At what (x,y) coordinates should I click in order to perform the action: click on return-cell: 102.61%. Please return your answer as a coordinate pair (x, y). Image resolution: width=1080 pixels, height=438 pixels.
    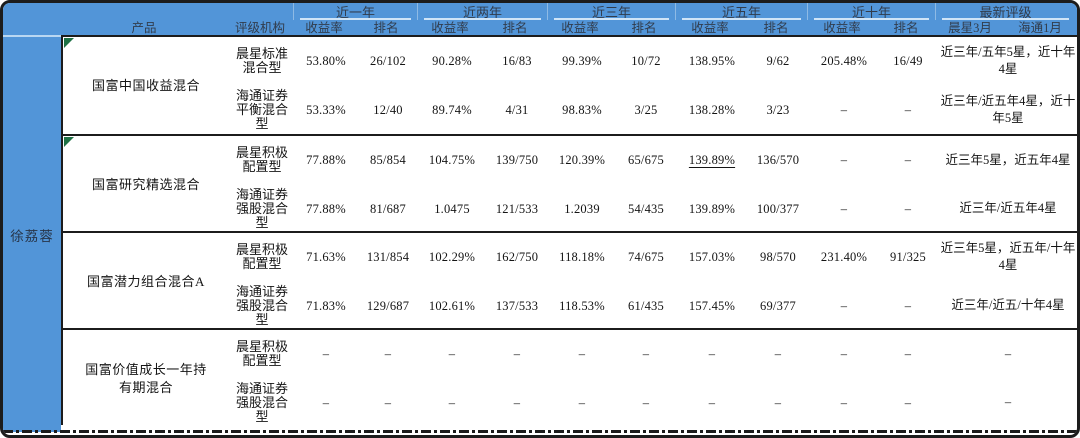
    Looking at the image, I should click on (452, 305).